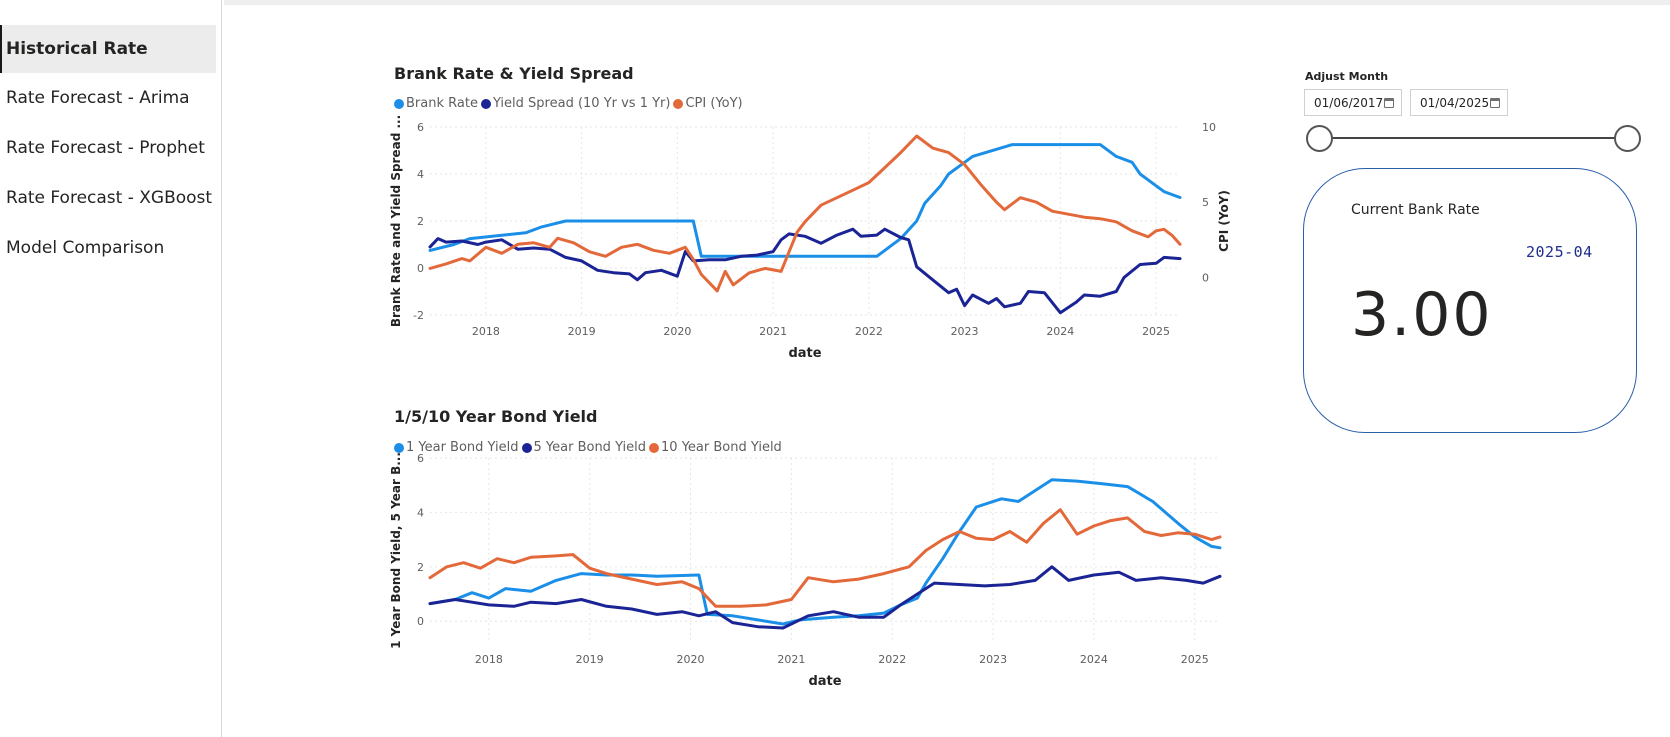  I want to click on y2-axis-title: CPI (YoY), so click(1224, 221).